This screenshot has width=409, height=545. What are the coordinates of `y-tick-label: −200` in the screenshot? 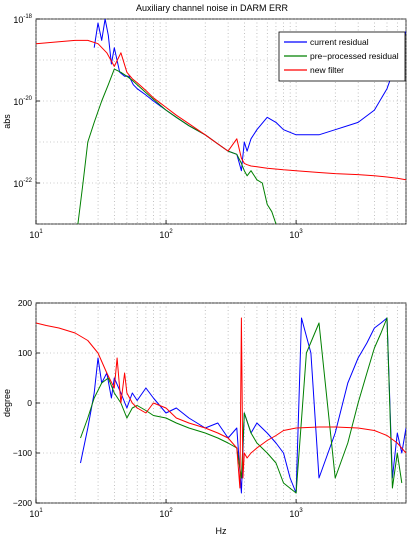 It's located at (22, 503).